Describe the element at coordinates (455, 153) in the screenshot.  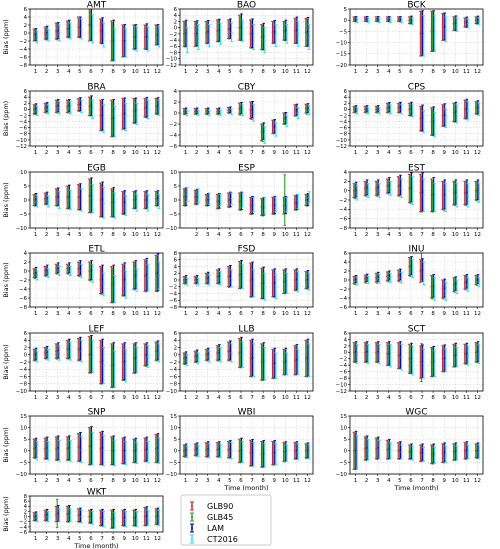
I see `x-tick-label: 10` at that location.